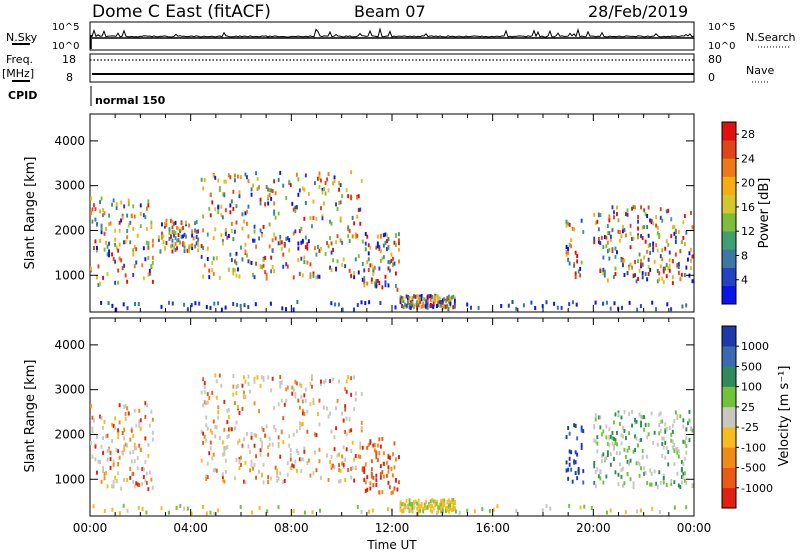 This screenshot has width=800, height=554. Describe the element at coordinates (751, 366) in the screenshot. I see `colorbar-tick-label: 500` at that location.